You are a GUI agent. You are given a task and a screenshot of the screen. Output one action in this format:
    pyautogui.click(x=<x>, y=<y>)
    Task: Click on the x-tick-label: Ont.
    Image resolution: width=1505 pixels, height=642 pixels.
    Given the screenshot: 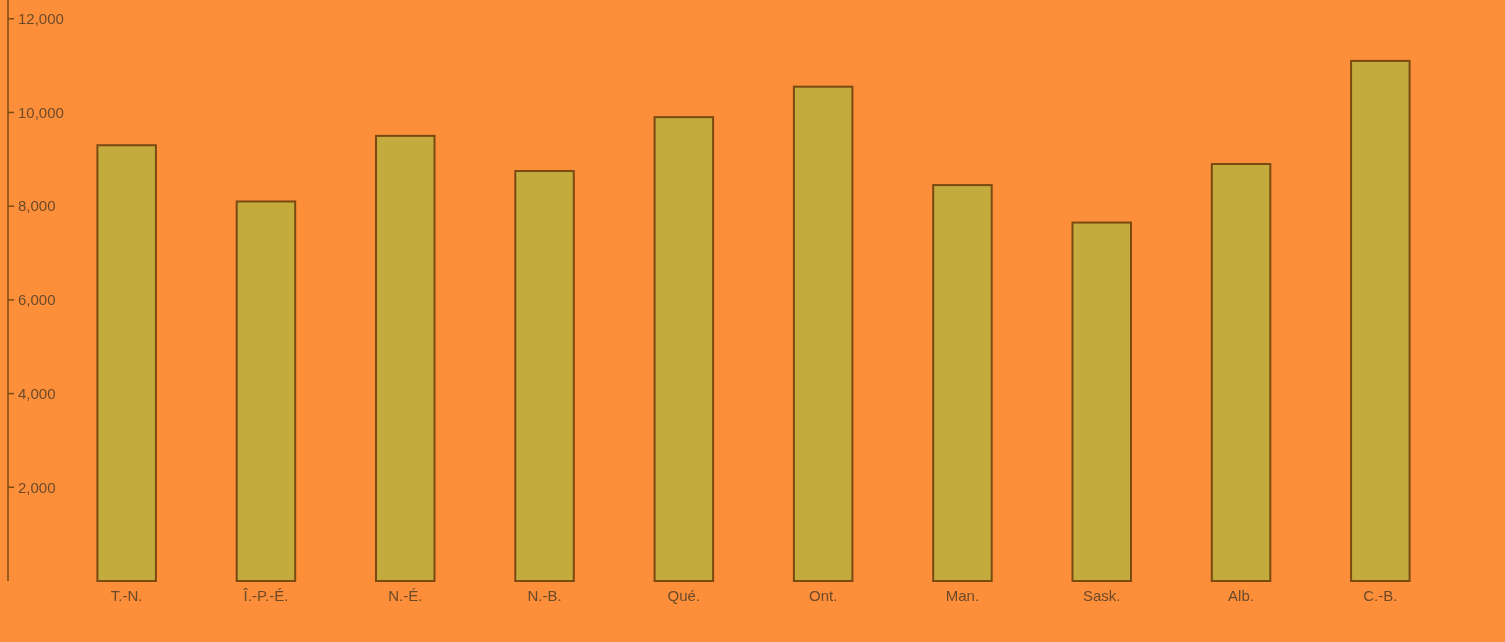 What is the action you would take?
    pyautogui.click(x=823, y=595)
    